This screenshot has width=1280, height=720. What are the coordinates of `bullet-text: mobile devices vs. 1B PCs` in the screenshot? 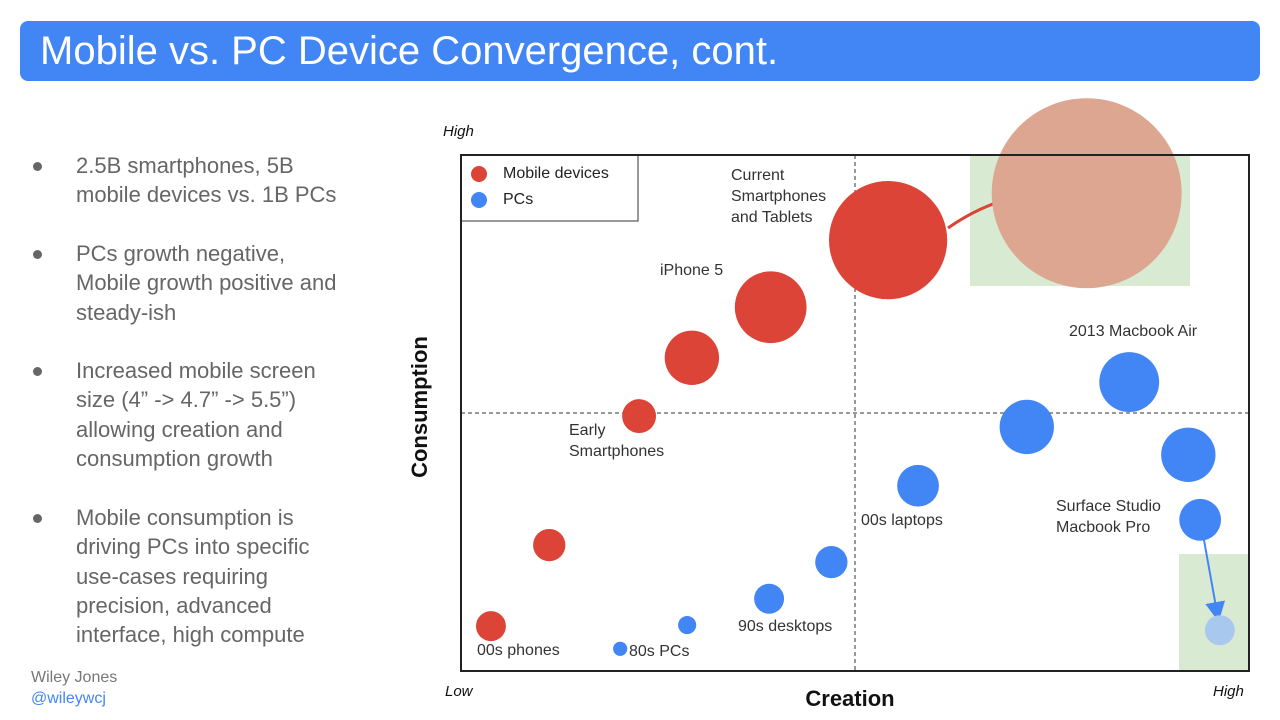 It's located at (206, 195).